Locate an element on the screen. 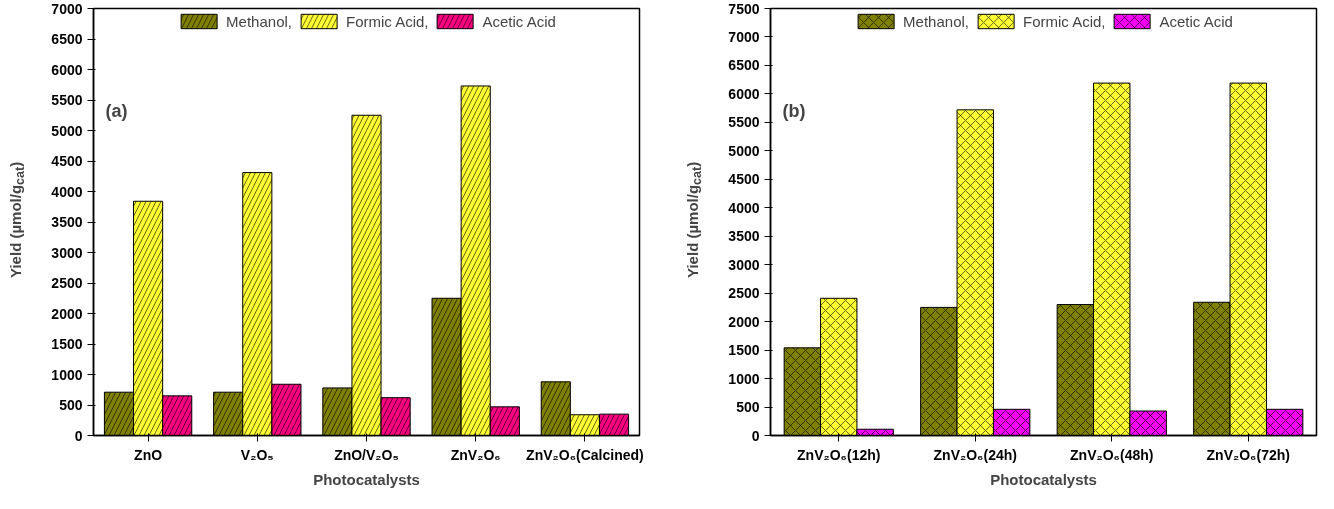 The image size is (1334, 509). x-tick-label: ZnV₂O₆(72h) is located at coordinates (1248, 454).